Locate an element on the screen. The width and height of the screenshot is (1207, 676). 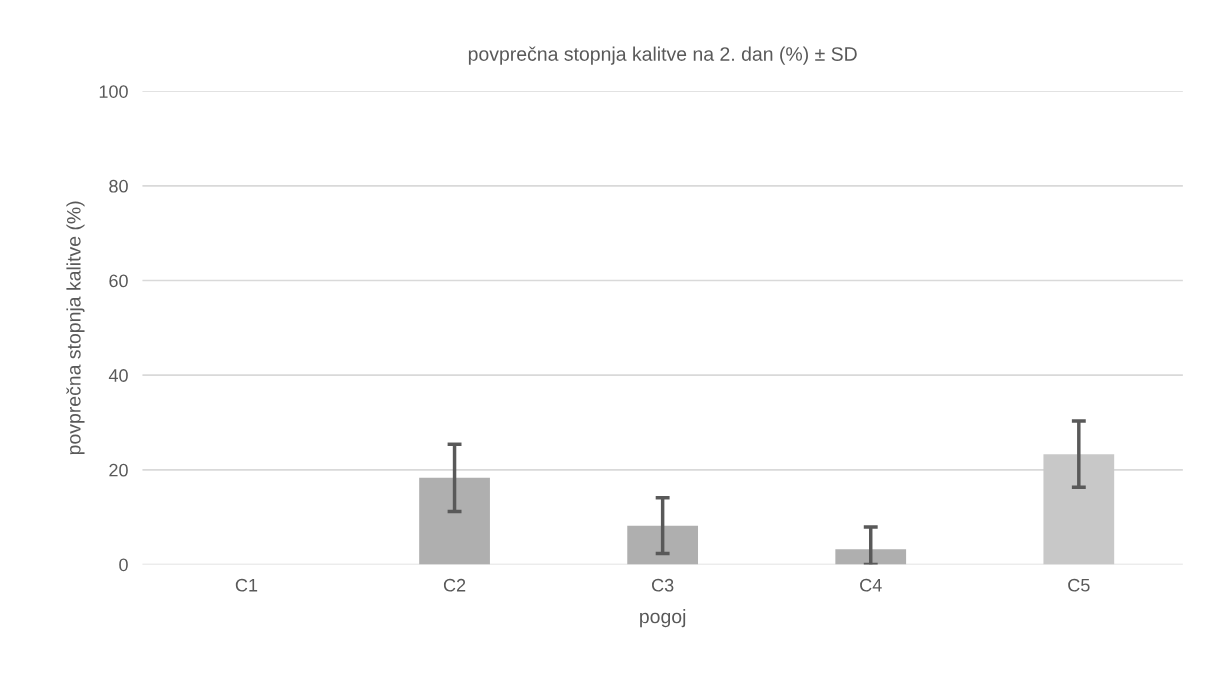
y-tick-label: 100 is located at coordinates (113, 91).